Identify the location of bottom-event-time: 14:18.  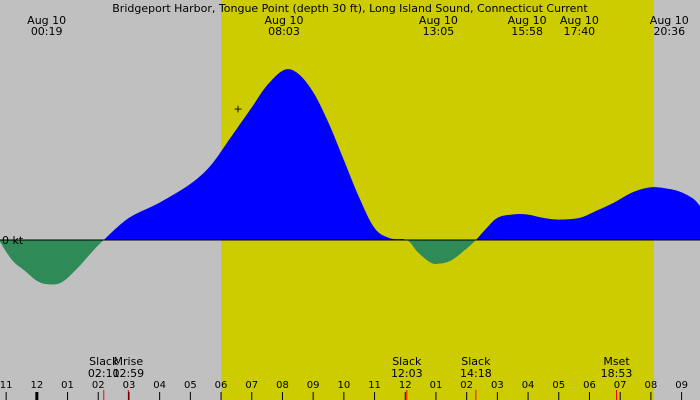
(476, 373).